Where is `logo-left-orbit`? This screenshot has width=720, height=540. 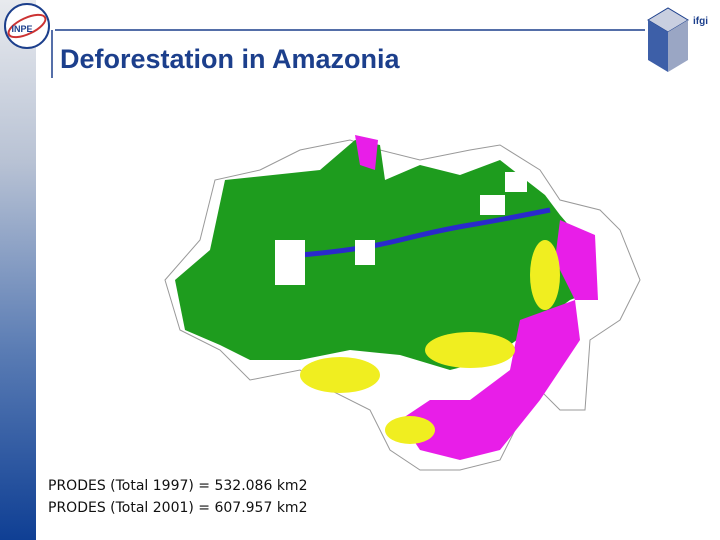
logo-left-orbit is located at coordinates (27, 26).